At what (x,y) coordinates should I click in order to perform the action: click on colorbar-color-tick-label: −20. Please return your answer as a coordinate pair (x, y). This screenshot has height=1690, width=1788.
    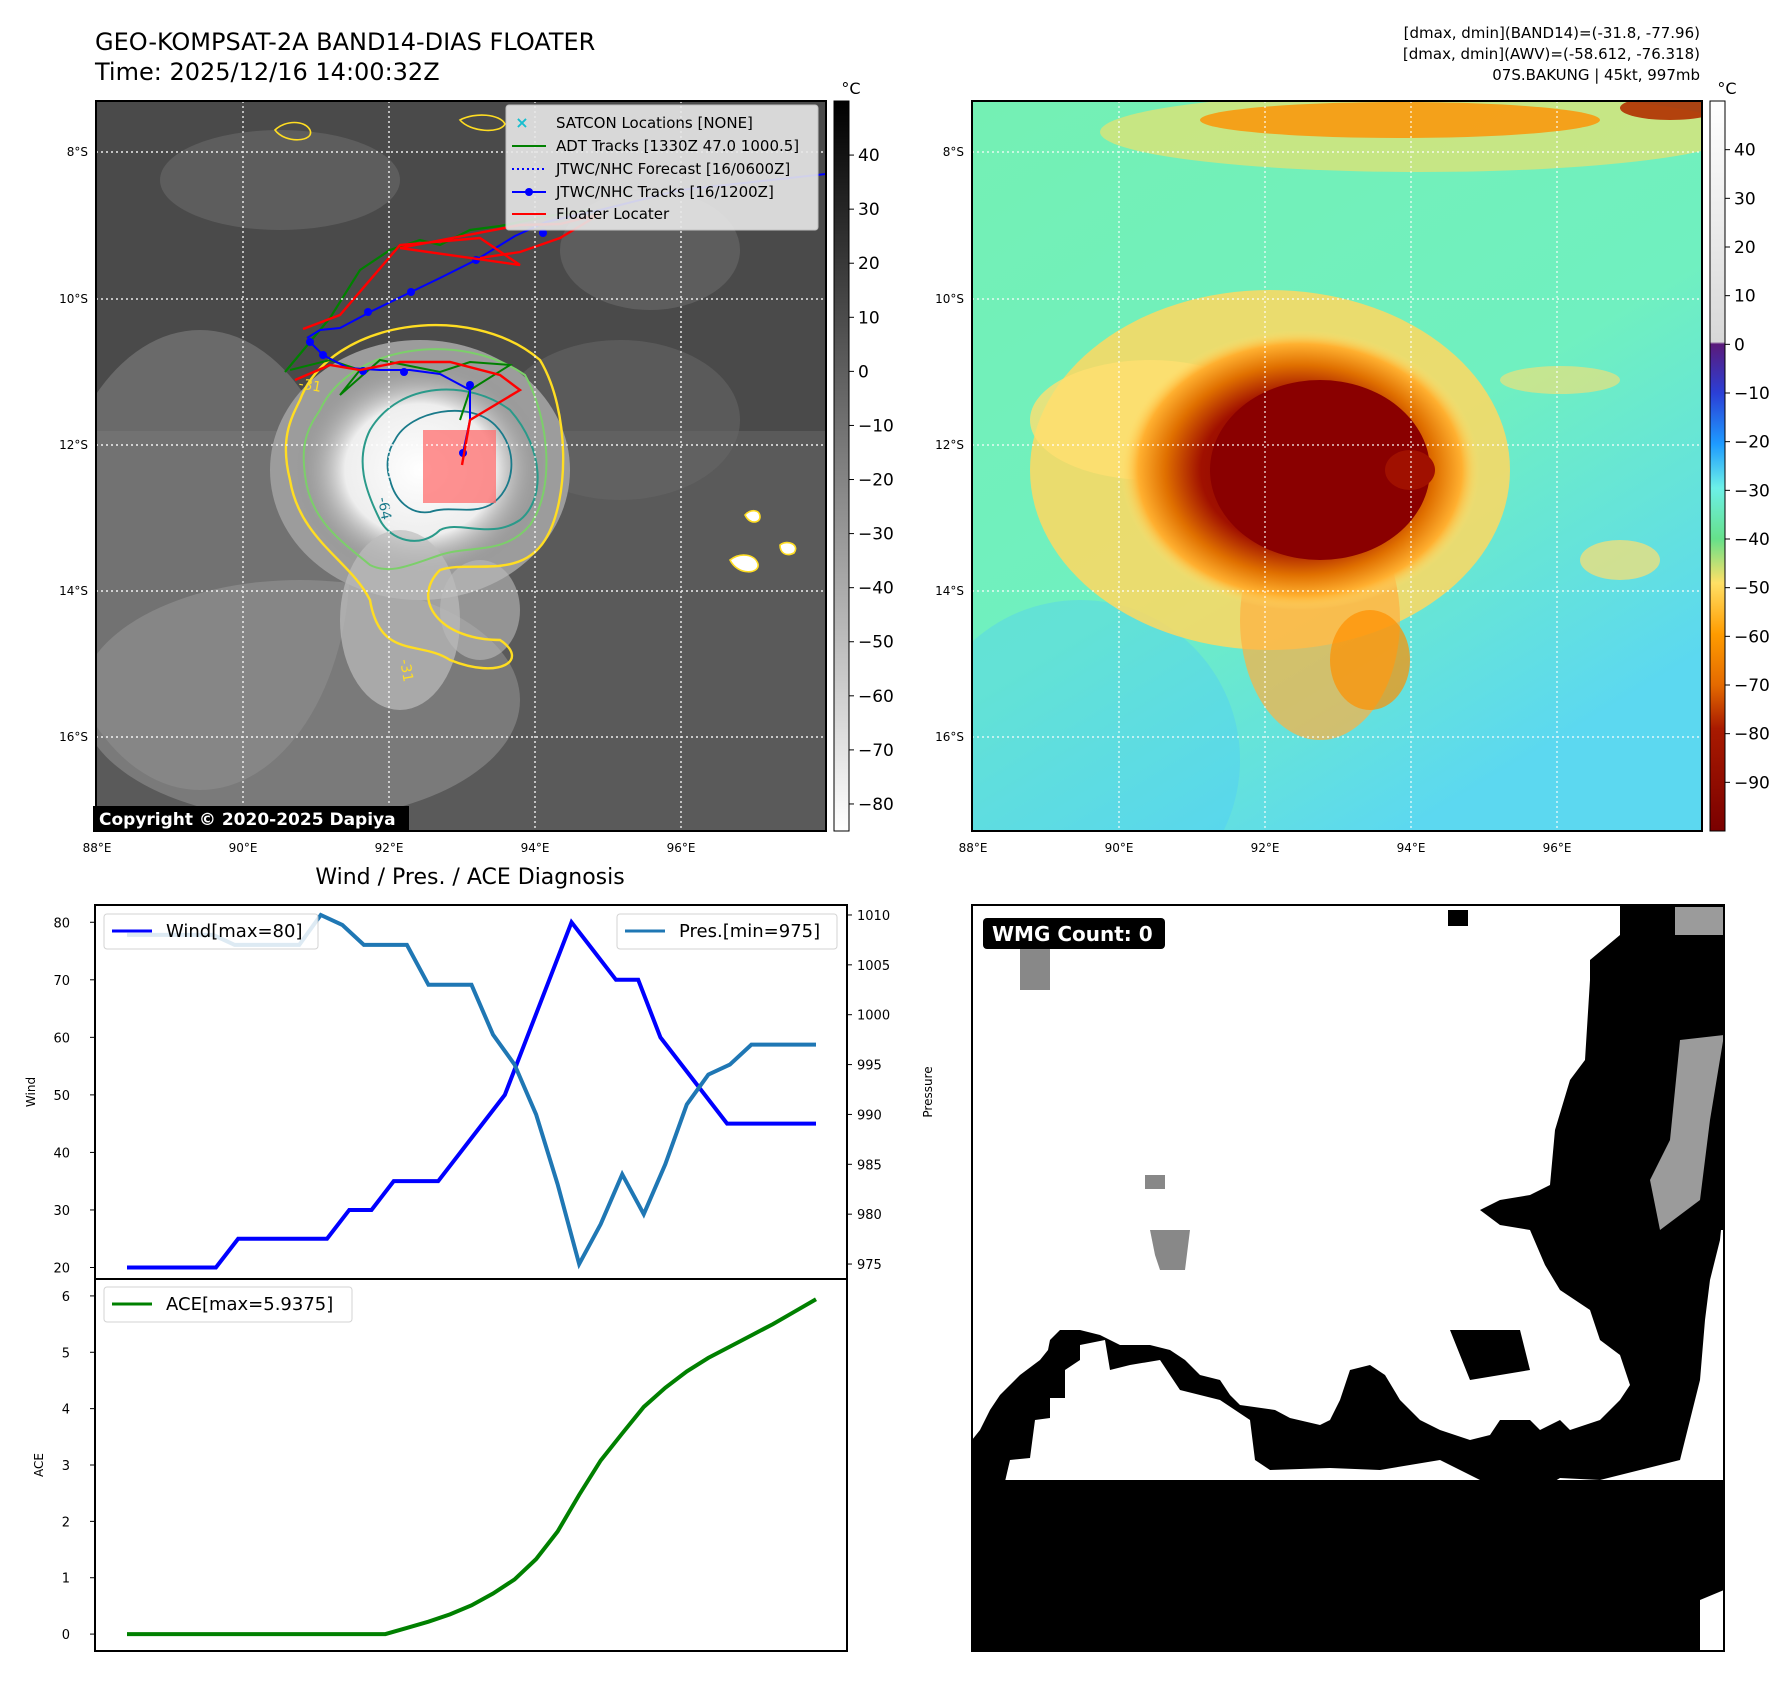
    Looking at the image, I should click on (1752, 443).